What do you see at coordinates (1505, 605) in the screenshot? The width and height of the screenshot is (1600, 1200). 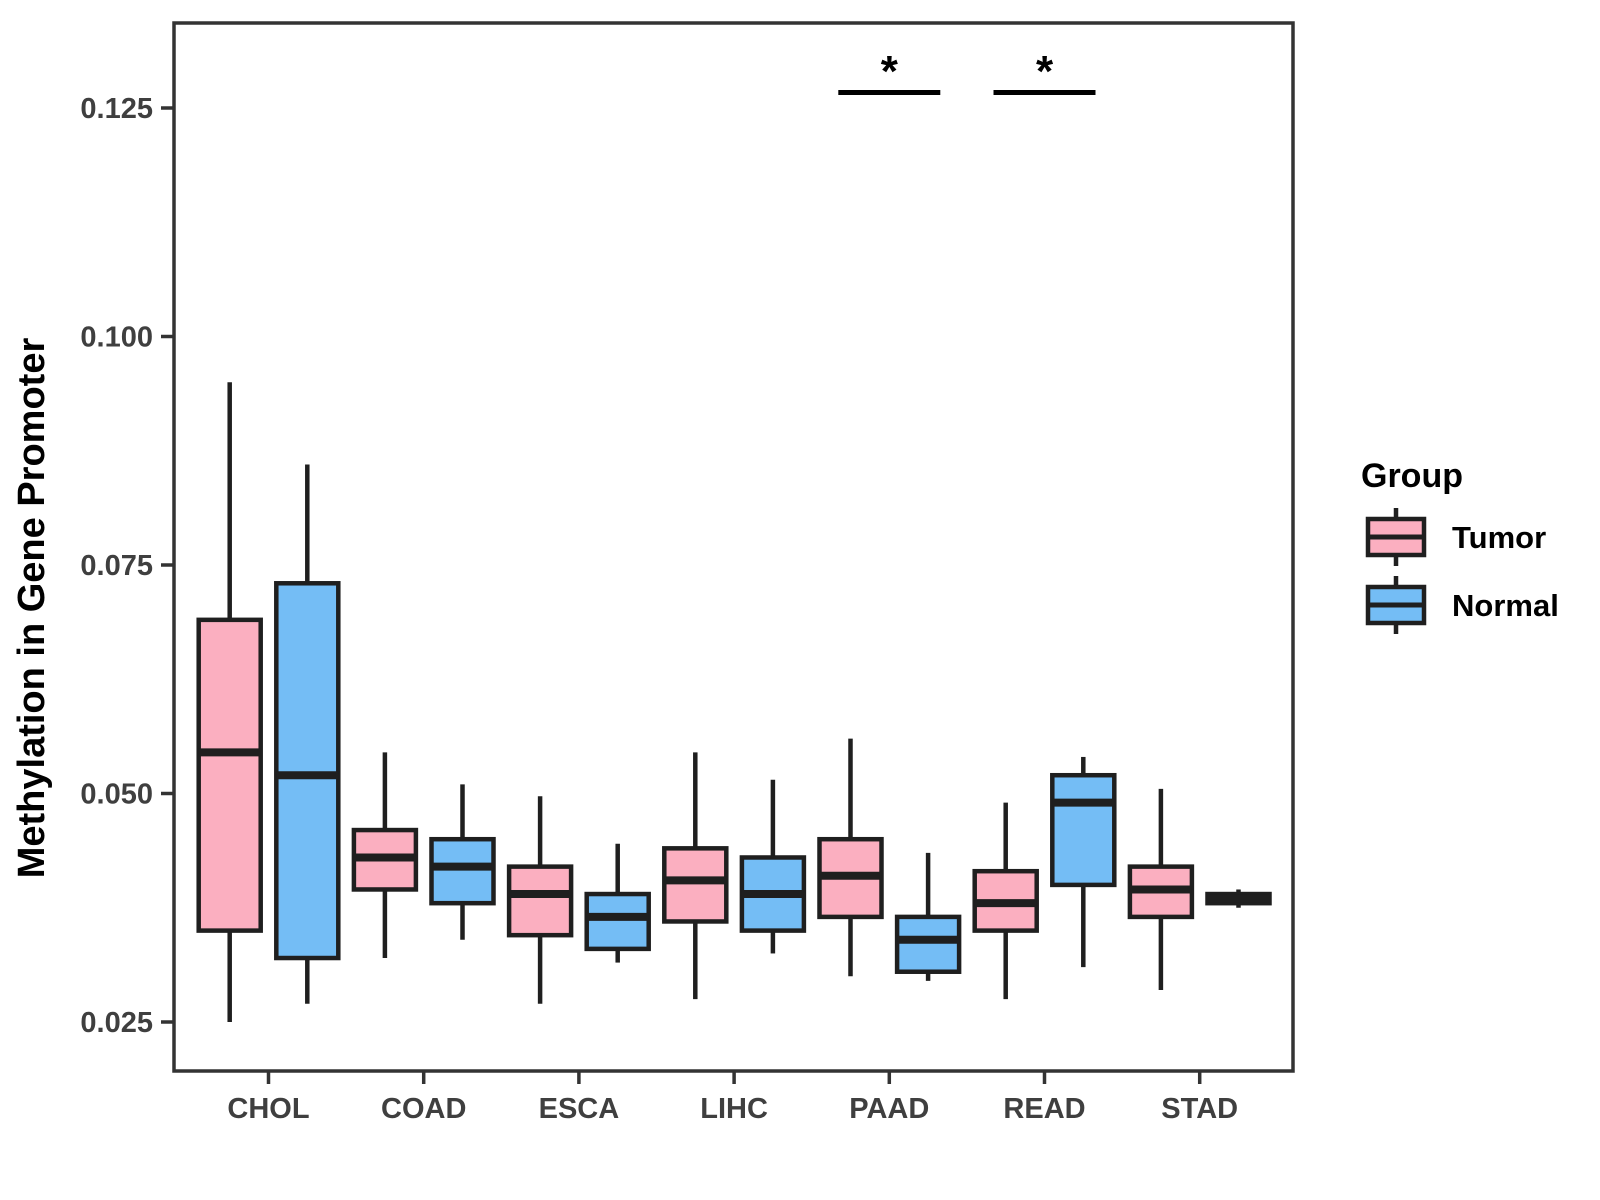 I see `legend-label-normal: Normal` at bounding box center [1505, 605].